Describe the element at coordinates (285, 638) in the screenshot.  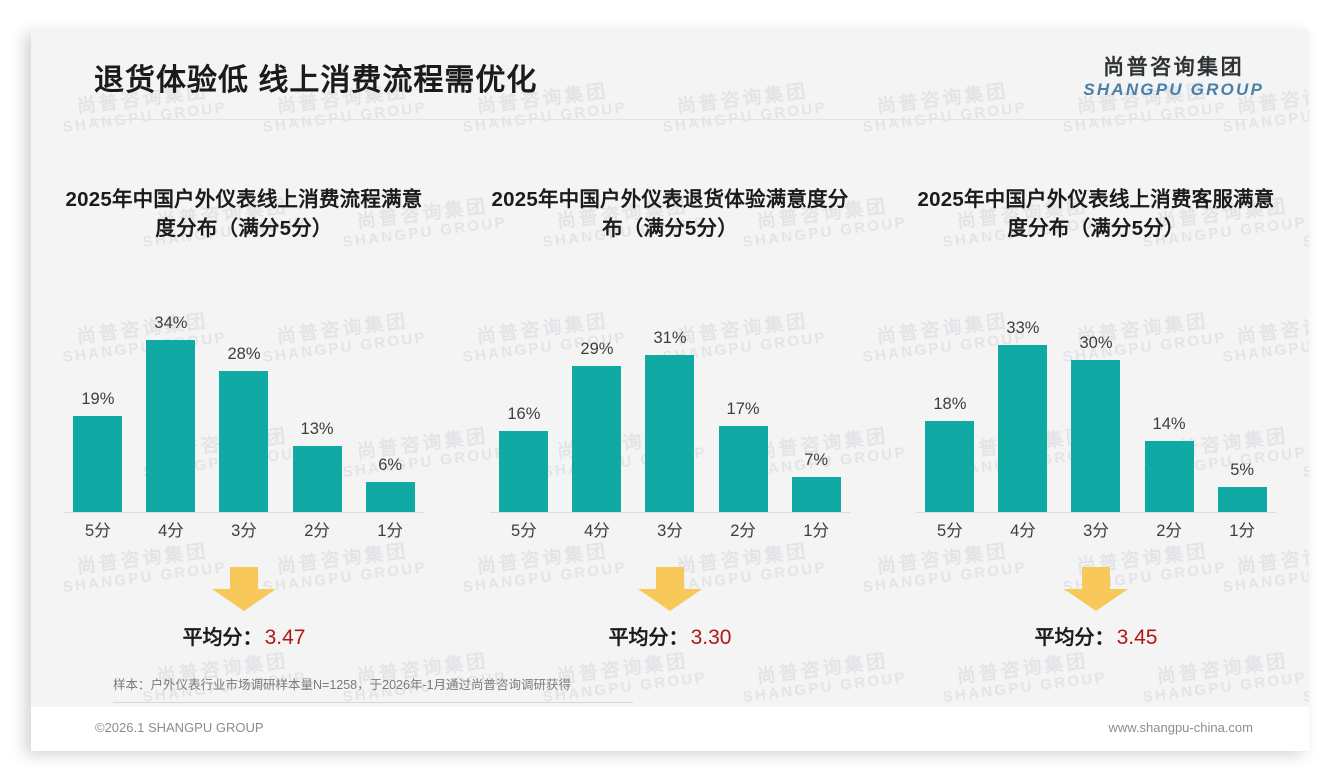
I see `average-score-value: 3.47` at that location.